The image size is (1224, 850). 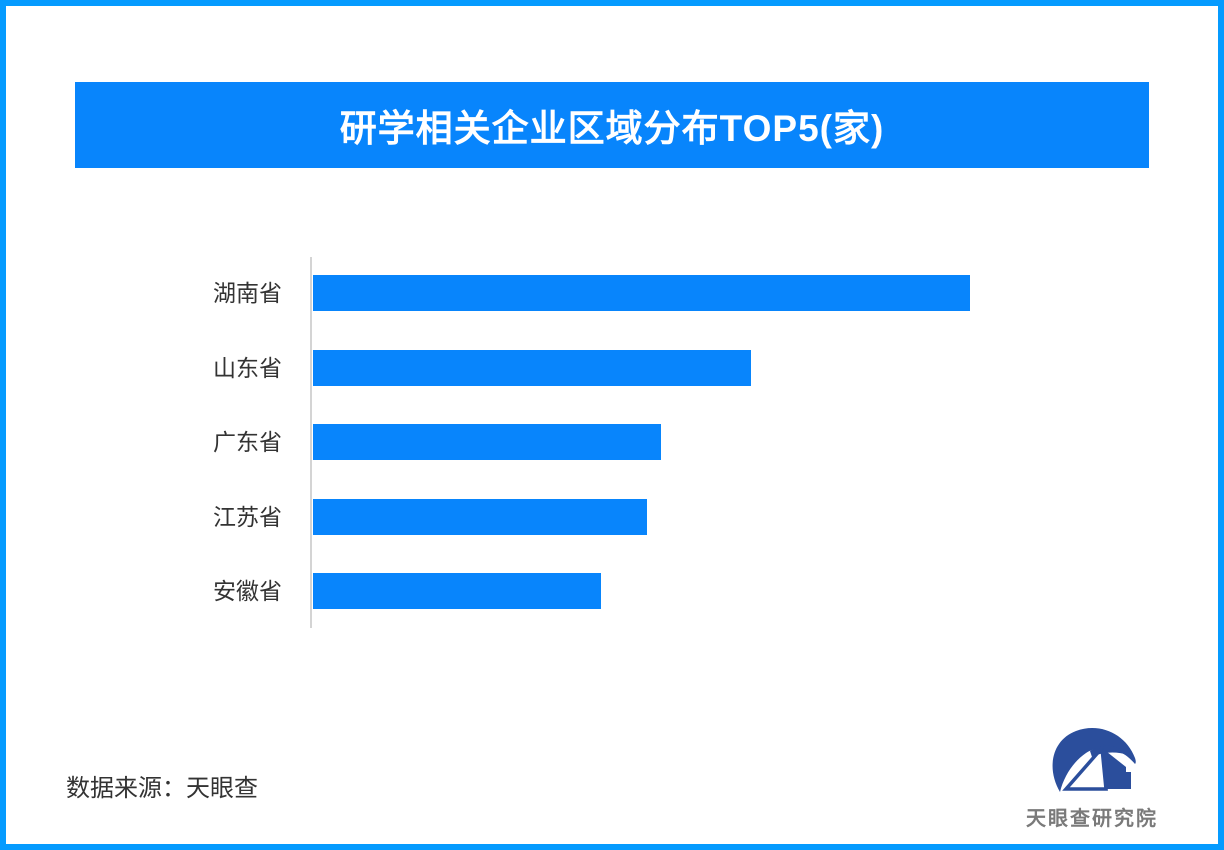 What do you see at coordinates (457, 591) in the screenshot?
I see `bar-安徽省` at bounding box center [457, 591].